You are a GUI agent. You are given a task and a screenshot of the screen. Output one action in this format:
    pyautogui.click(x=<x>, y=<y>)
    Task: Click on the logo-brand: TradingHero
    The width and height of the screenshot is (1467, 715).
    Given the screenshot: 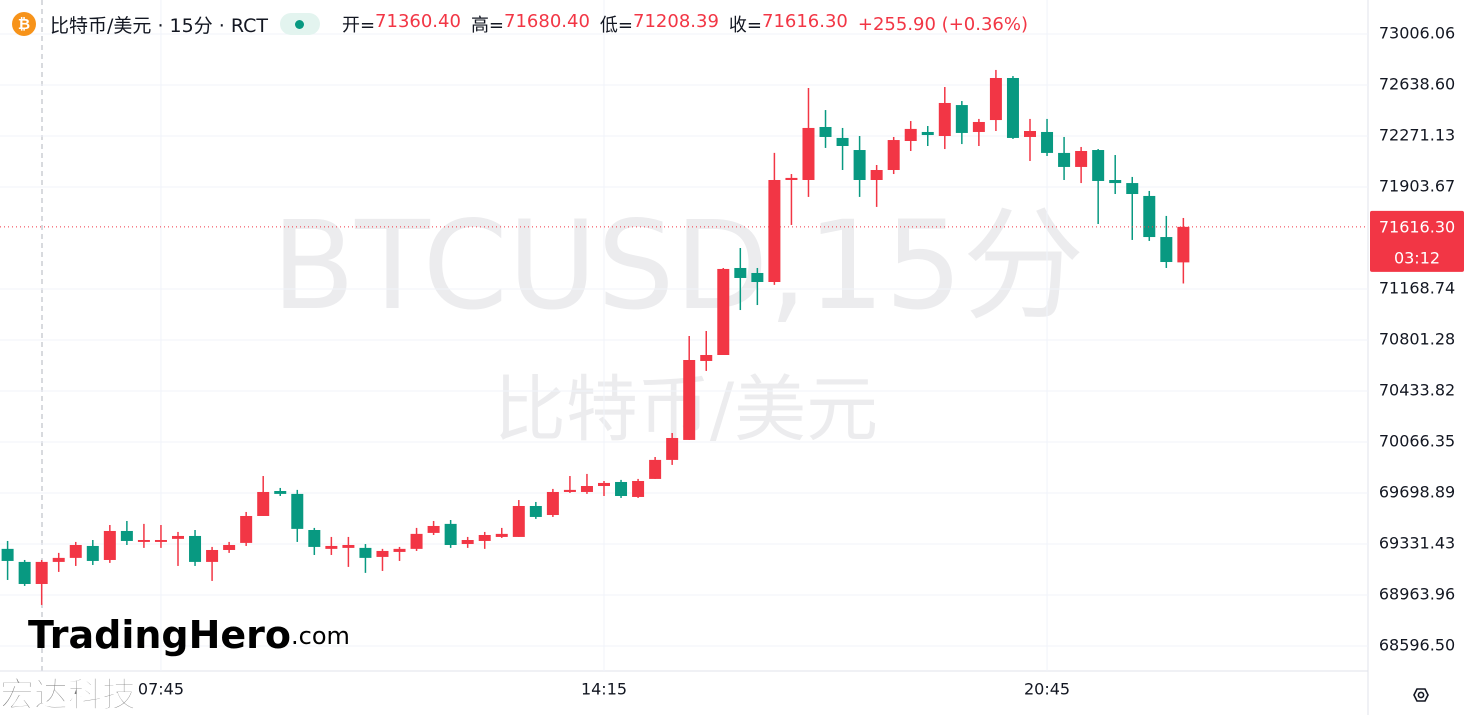 What is the action you would take?
    pyautogui.click(x=159, y=635)
    